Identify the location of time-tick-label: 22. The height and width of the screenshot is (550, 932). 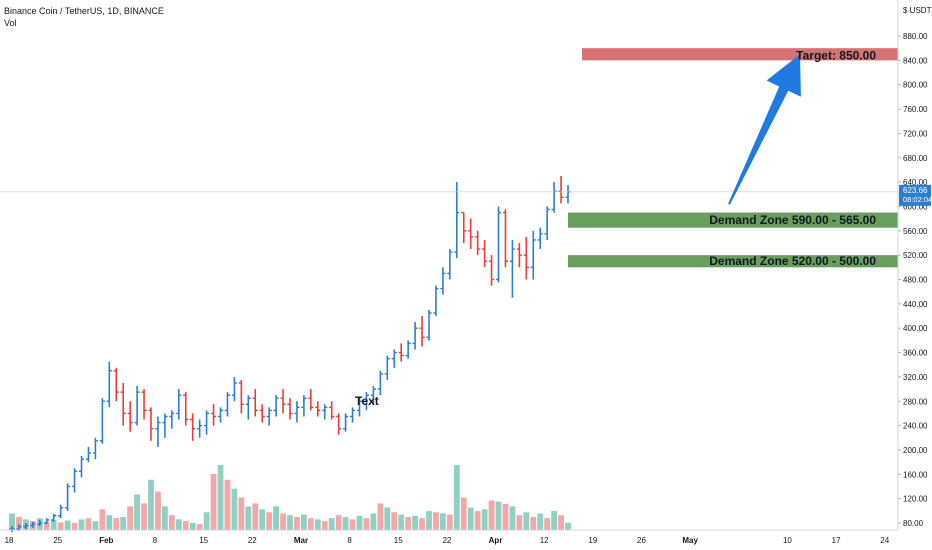
(252, 540).